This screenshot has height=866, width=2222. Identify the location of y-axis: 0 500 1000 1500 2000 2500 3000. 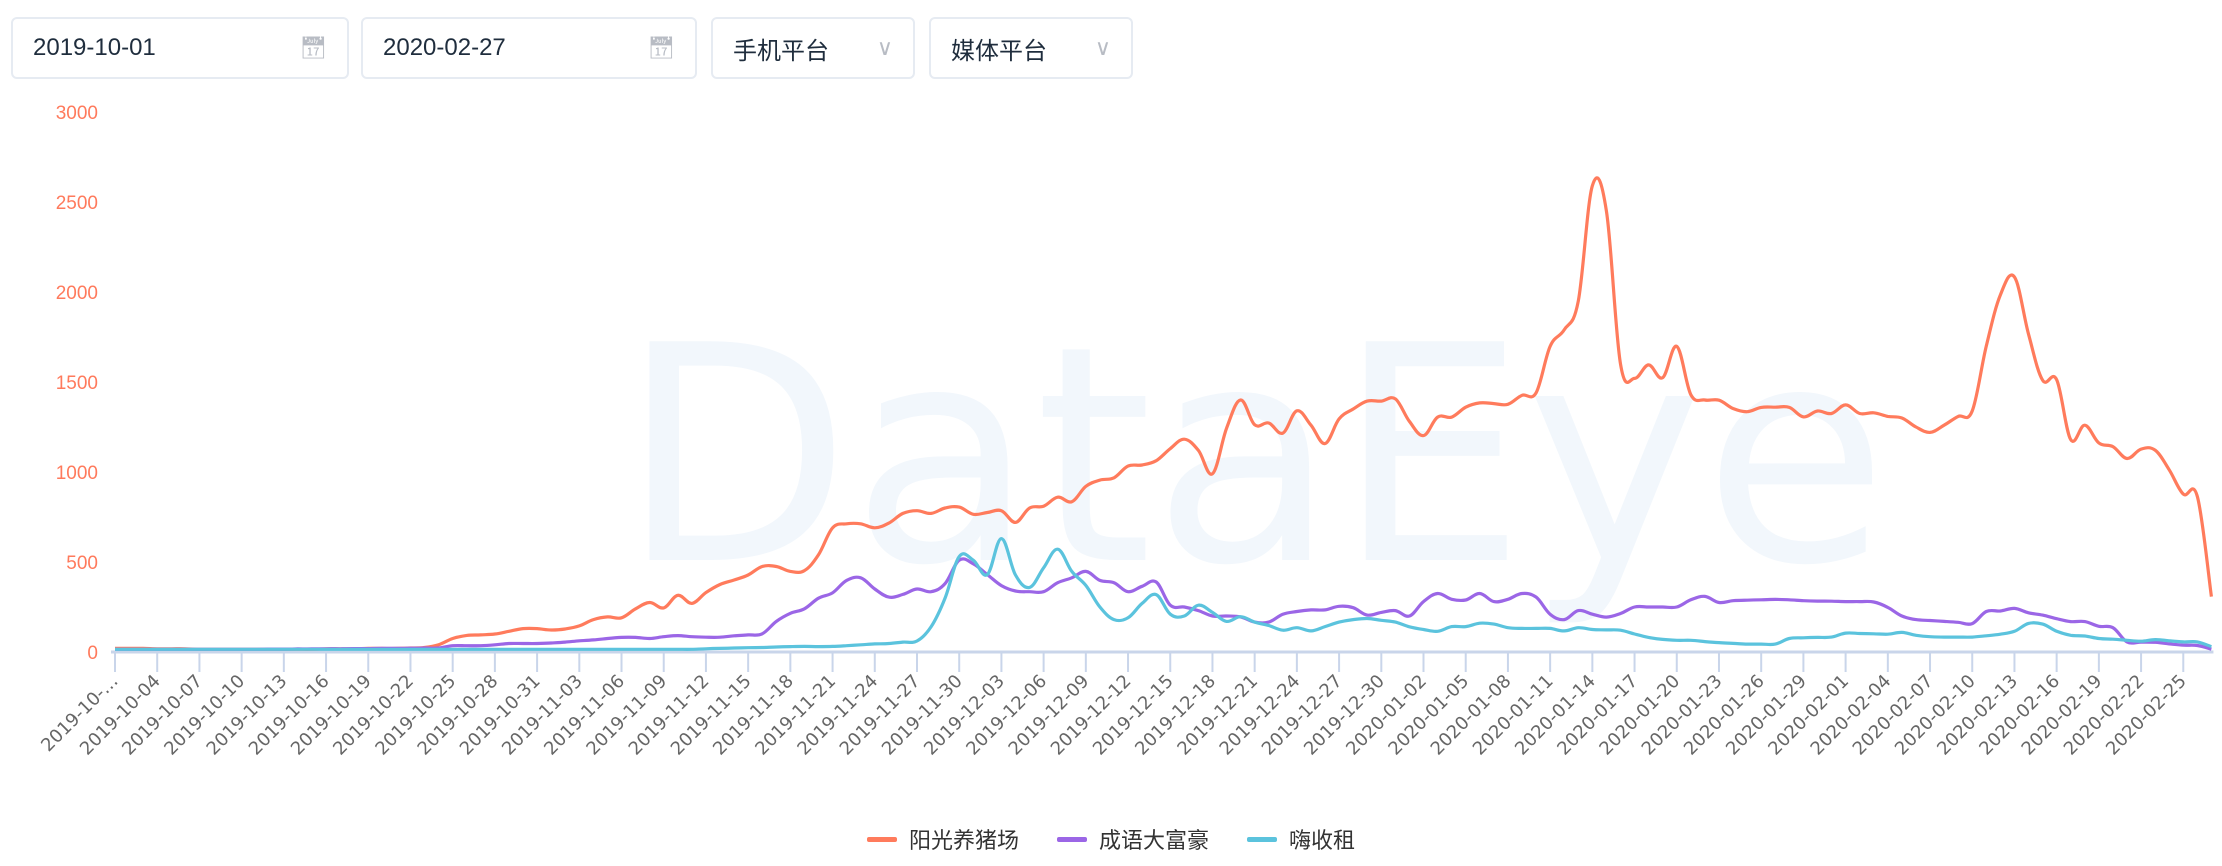
(77, 383).